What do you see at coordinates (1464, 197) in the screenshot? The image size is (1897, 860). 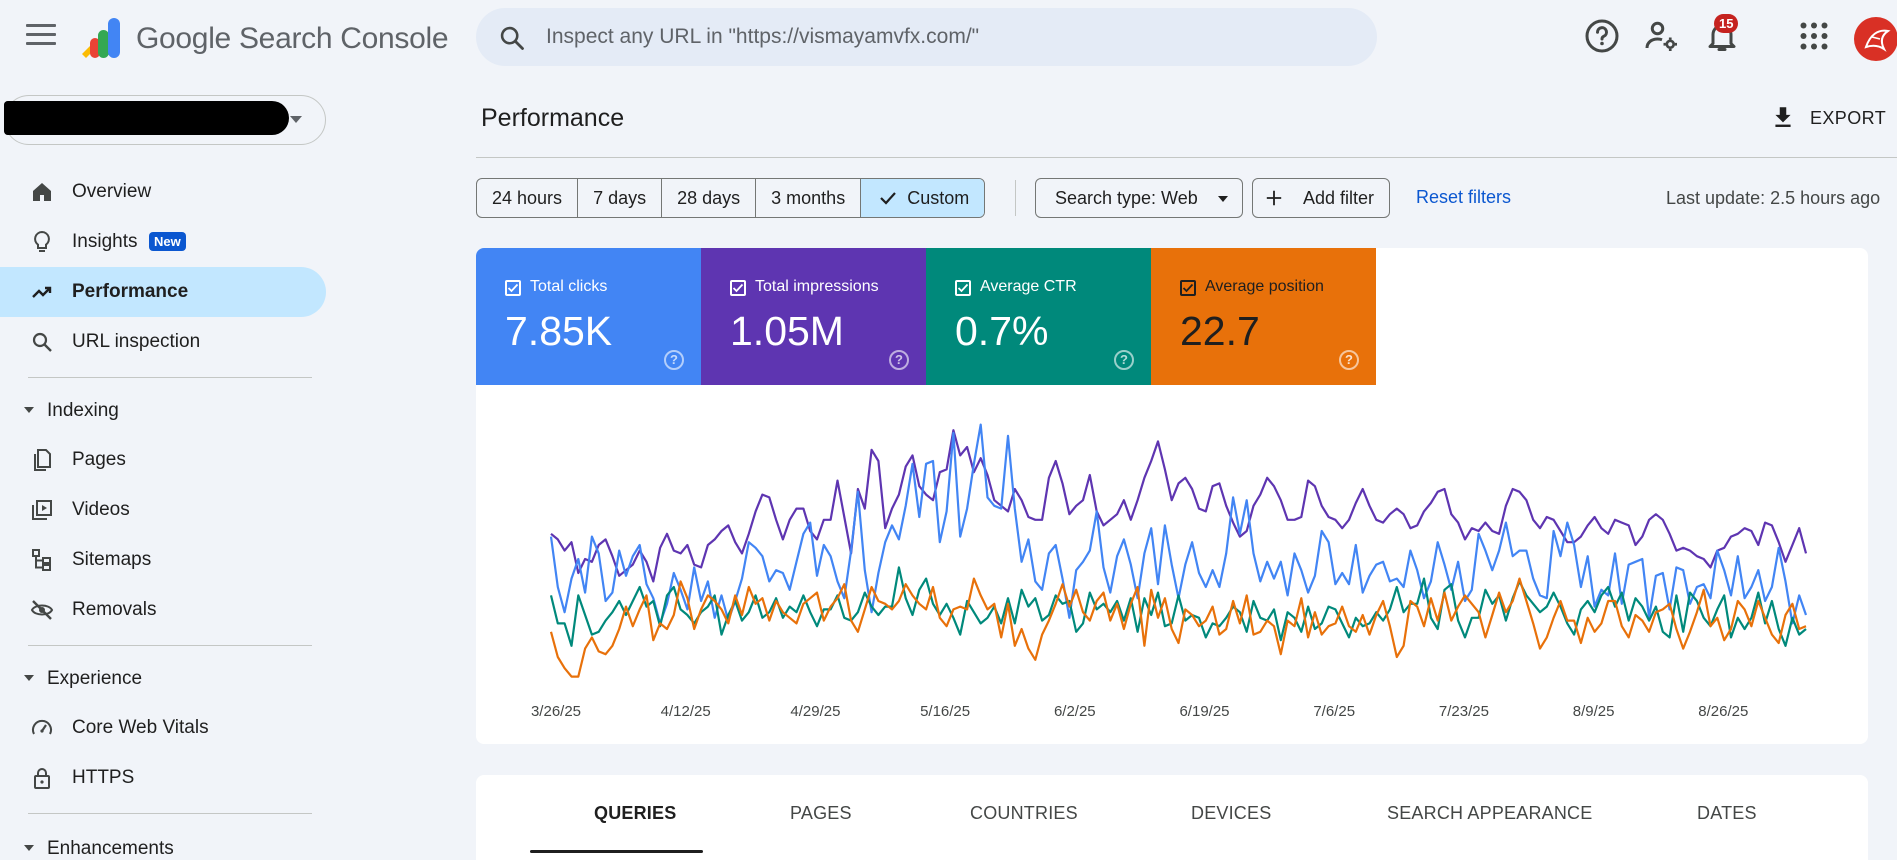 I see `reset-filters-link: Reset filters` at bounding box center [1464, 197].